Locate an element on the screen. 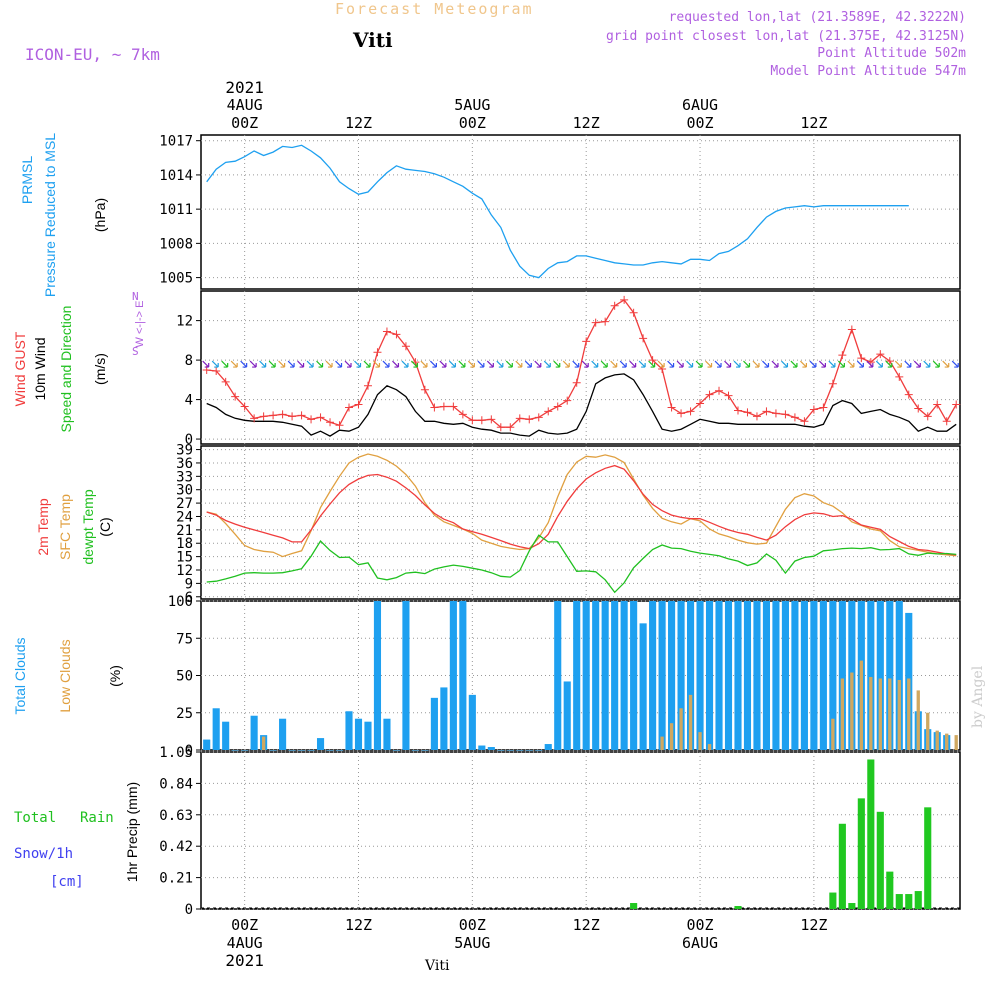 Image resolution: width=1000 pixels, height=1000 pixels. y-tick-label: 0.63 is located at coordinates (176, 816).